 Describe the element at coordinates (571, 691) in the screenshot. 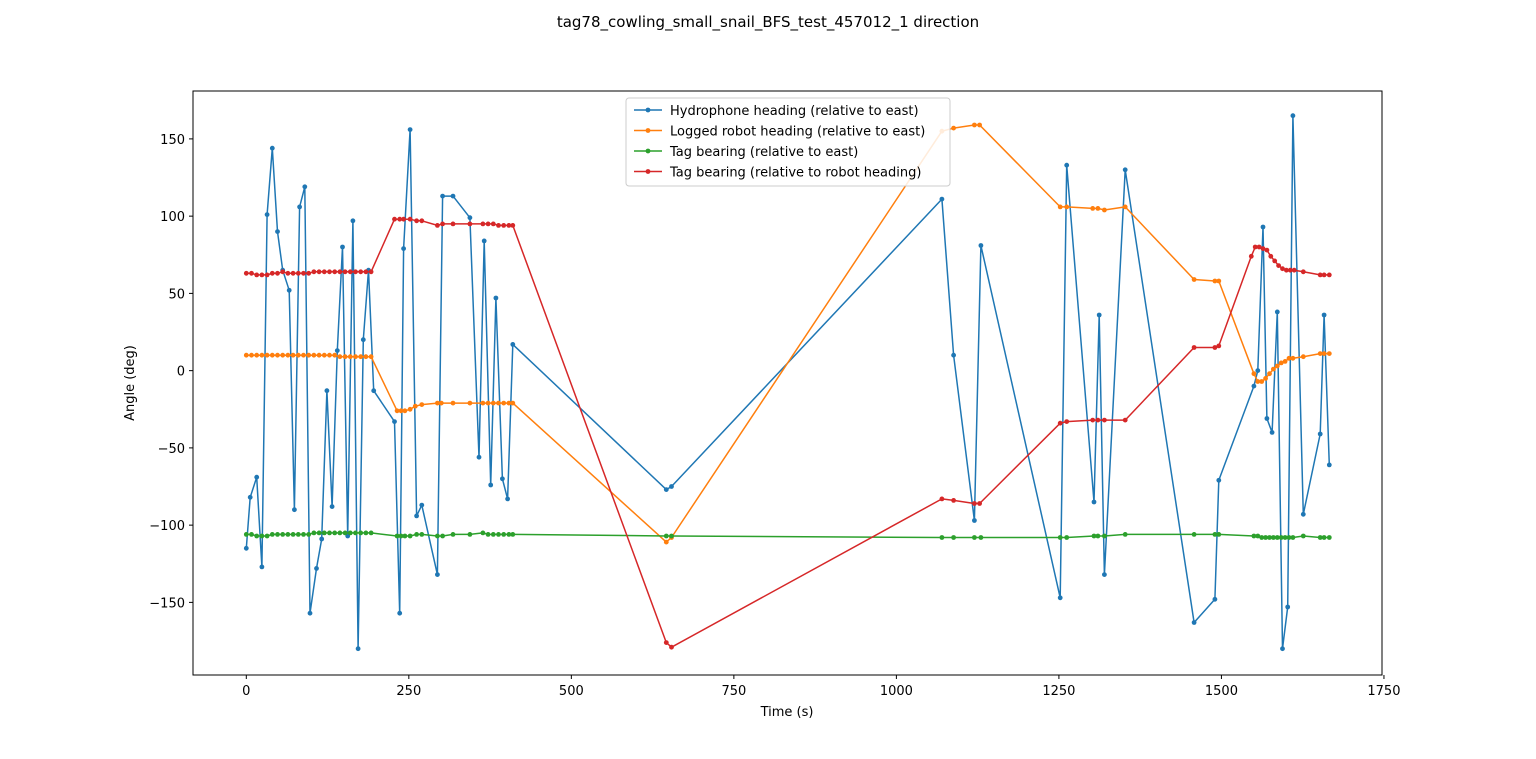

I see `x-tick-label: 500` at that location.